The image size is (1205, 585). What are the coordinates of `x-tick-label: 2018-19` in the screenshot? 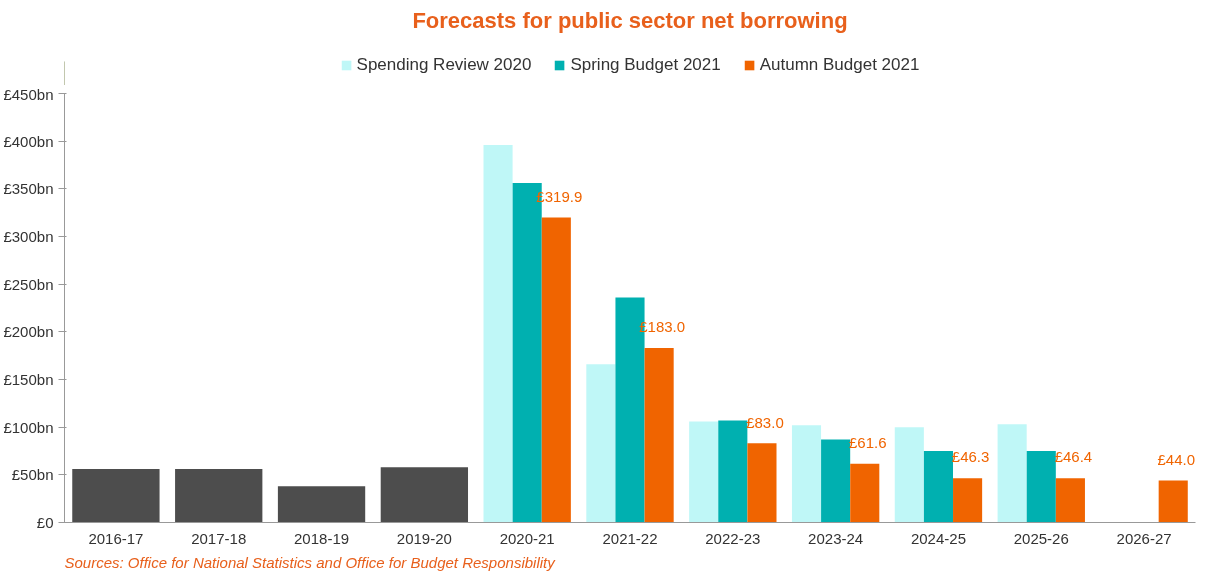 It's located at (322, 538).